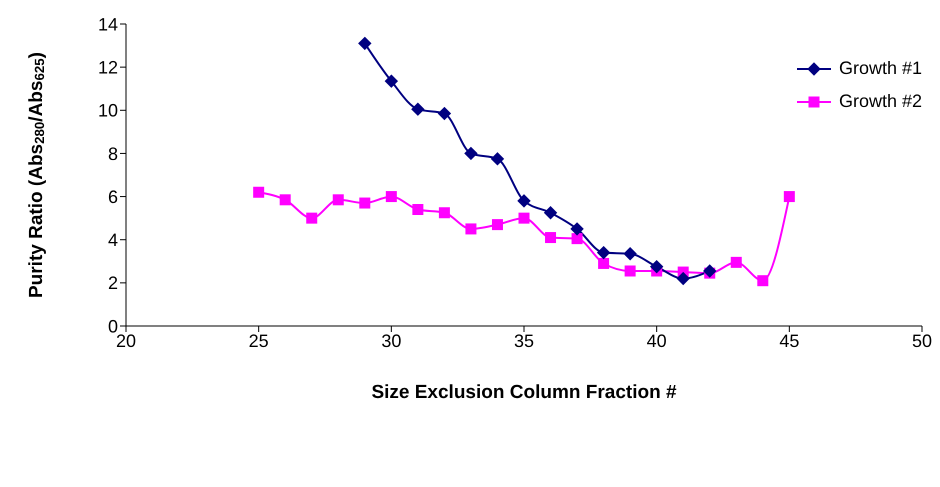  I want to click on x-tick-label: 25, so click(258, 340).